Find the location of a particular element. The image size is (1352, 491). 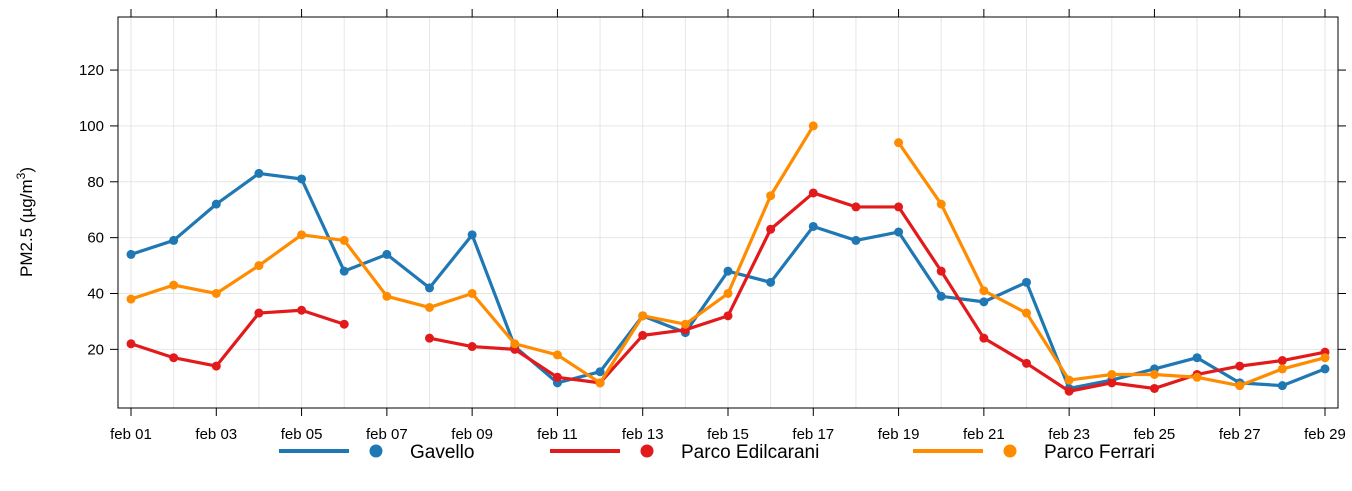

legend-marker-parco-edilcarani is located at coordinates (647, 451).